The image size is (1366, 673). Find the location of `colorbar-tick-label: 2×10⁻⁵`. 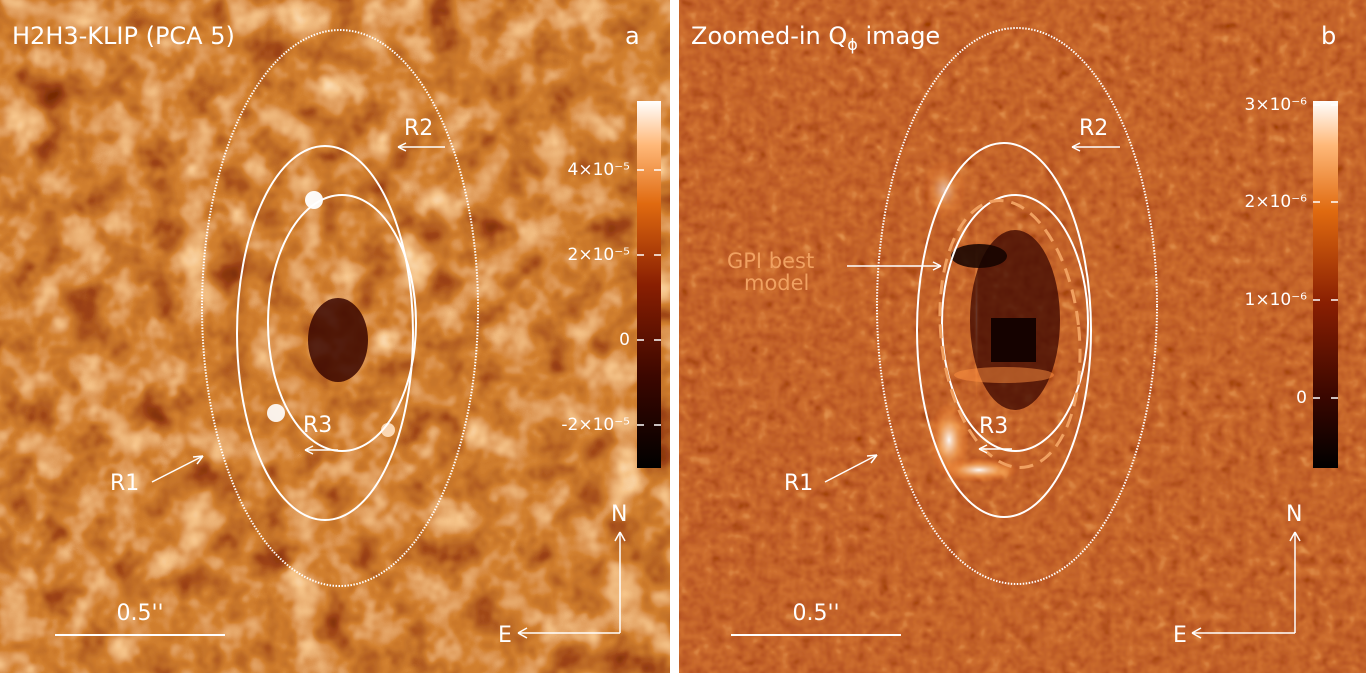

colorbar-tick-label: 2×10⁻⁵ is located at coordinates (599, 255).